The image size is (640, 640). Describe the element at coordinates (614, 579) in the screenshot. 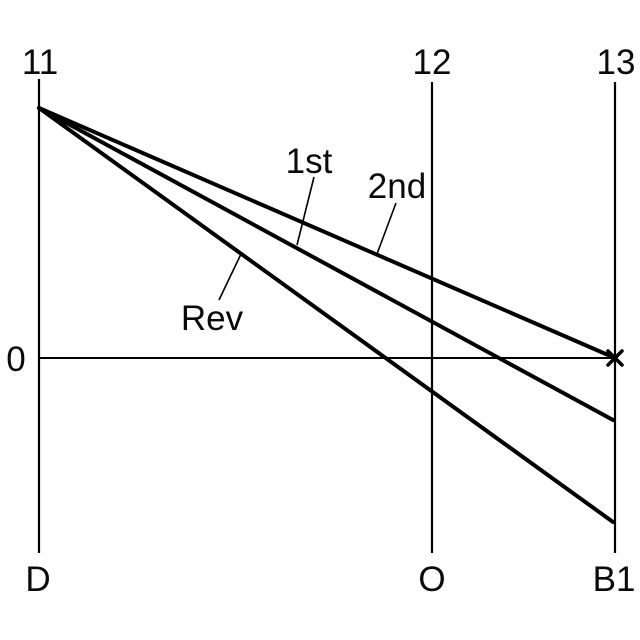

I see `axis-bottom-label-B1: B1` at that location.